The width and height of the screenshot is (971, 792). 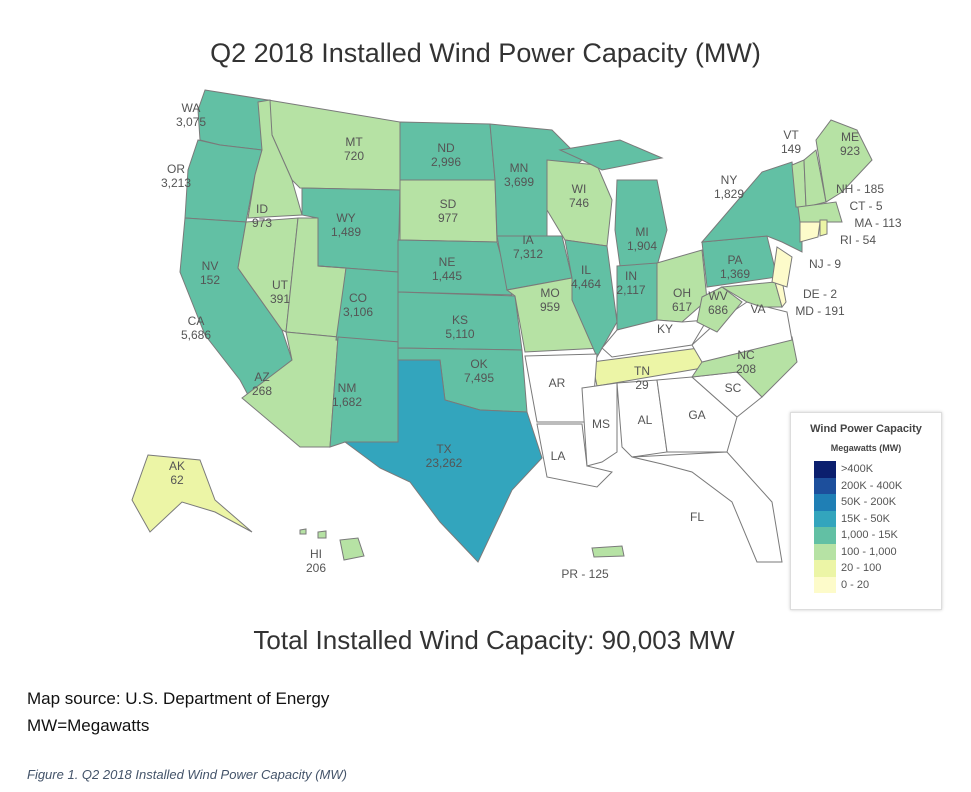 I want to click on state-label-il: IL, so click(x=586, y=270).